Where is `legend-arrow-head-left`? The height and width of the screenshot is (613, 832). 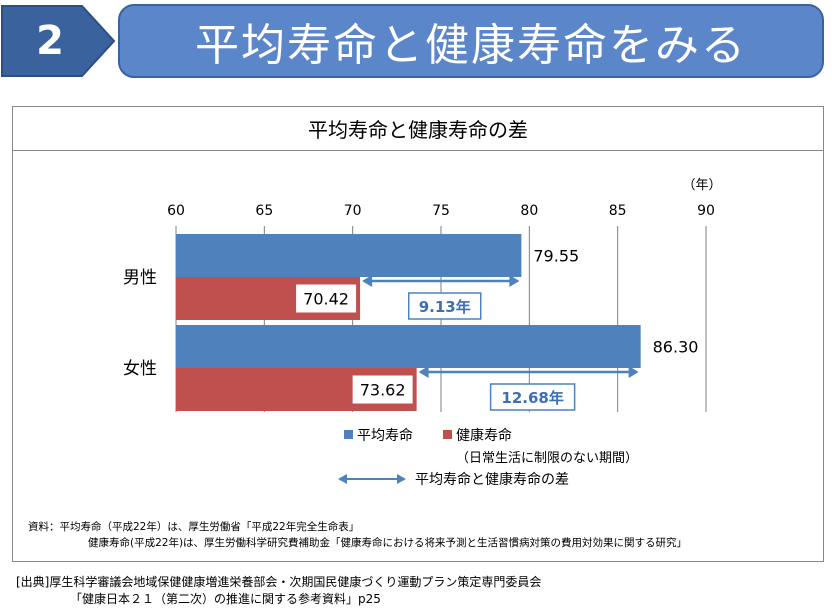
legend-arrow-head-left is located at coordinates (342, 479).